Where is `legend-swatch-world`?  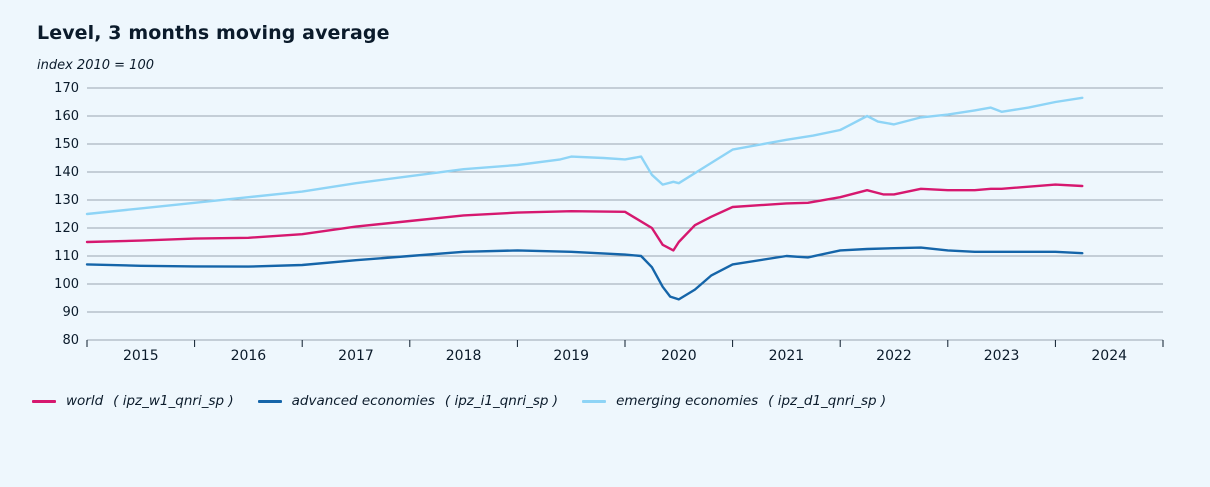 legend-swatch-world is located at coordinates (44, 401).